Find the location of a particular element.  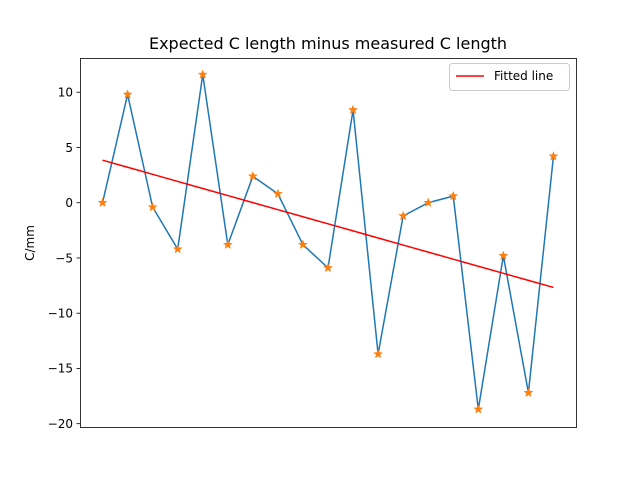

y-tick-label: 5 is located at coordinates (69, 148).